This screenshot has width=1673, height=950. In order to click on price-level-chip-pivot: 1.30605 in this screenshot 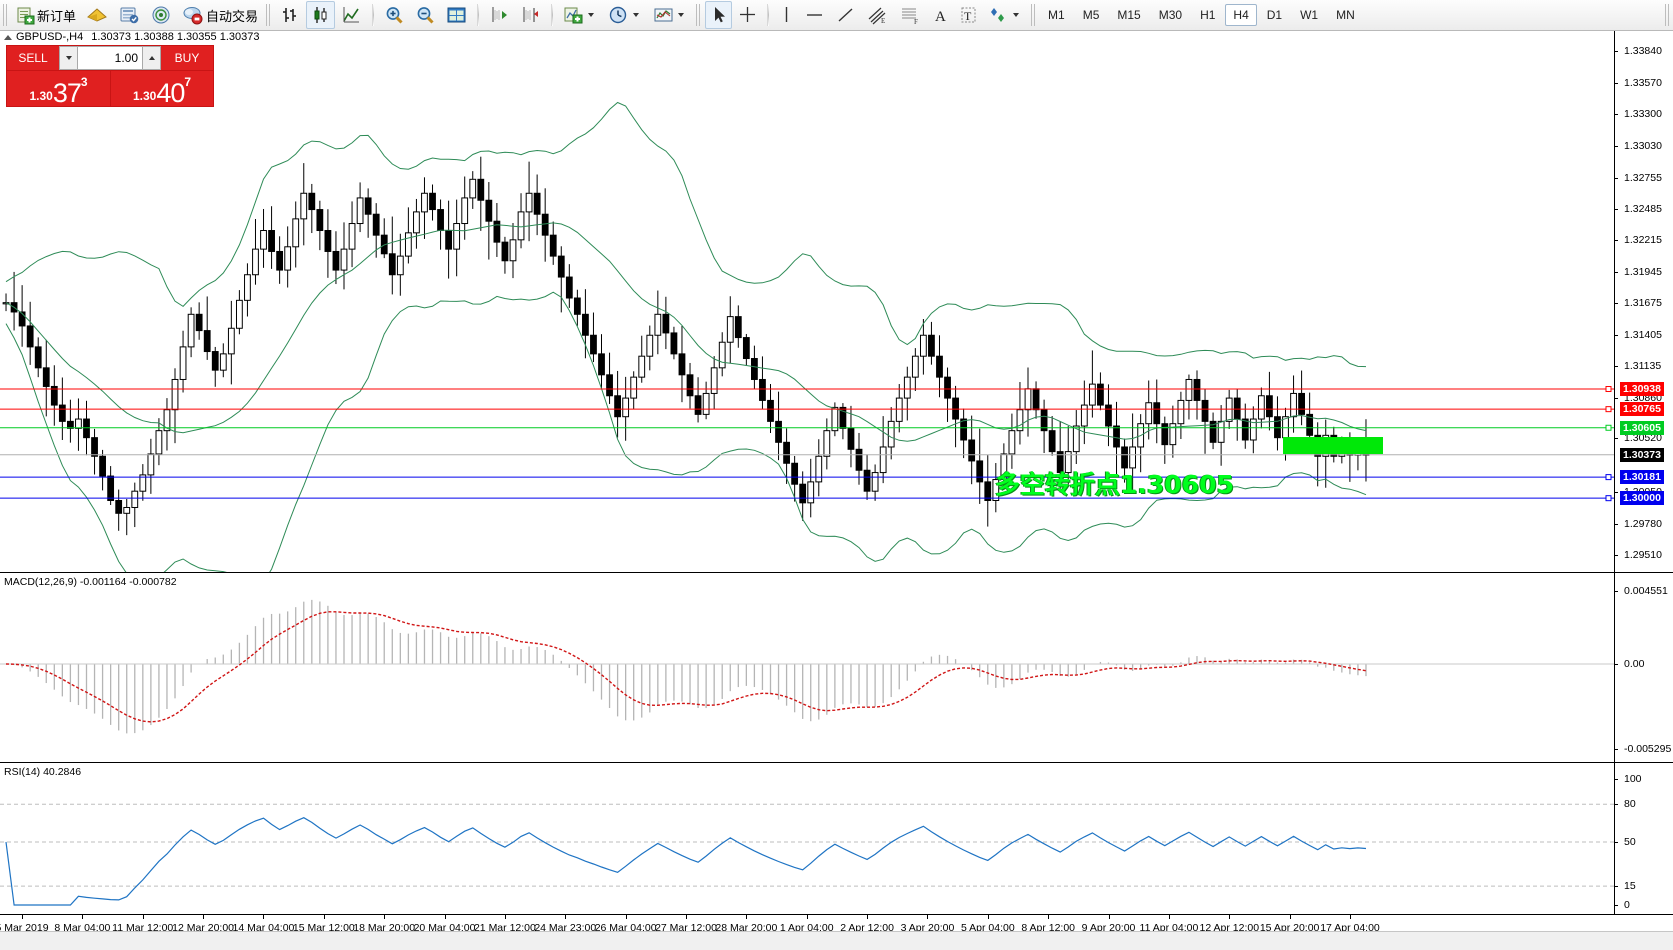, I will do `click(1642, 427)`.